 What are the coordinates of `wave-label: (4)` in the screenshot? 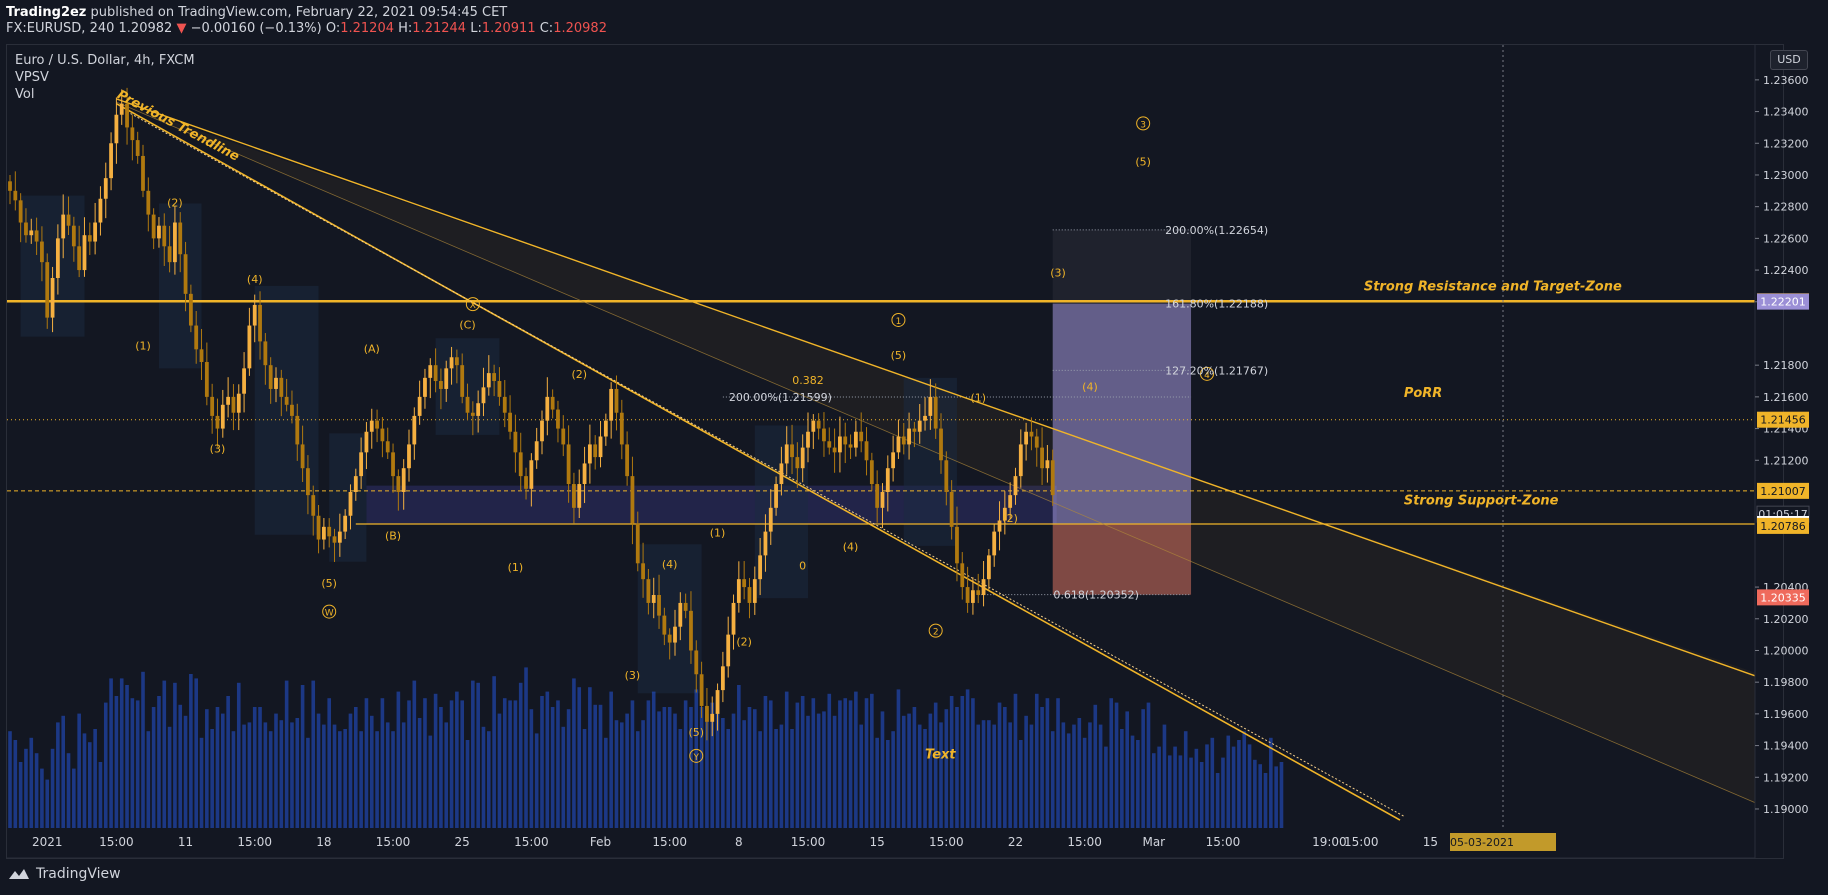 It's located at (1090, 387).